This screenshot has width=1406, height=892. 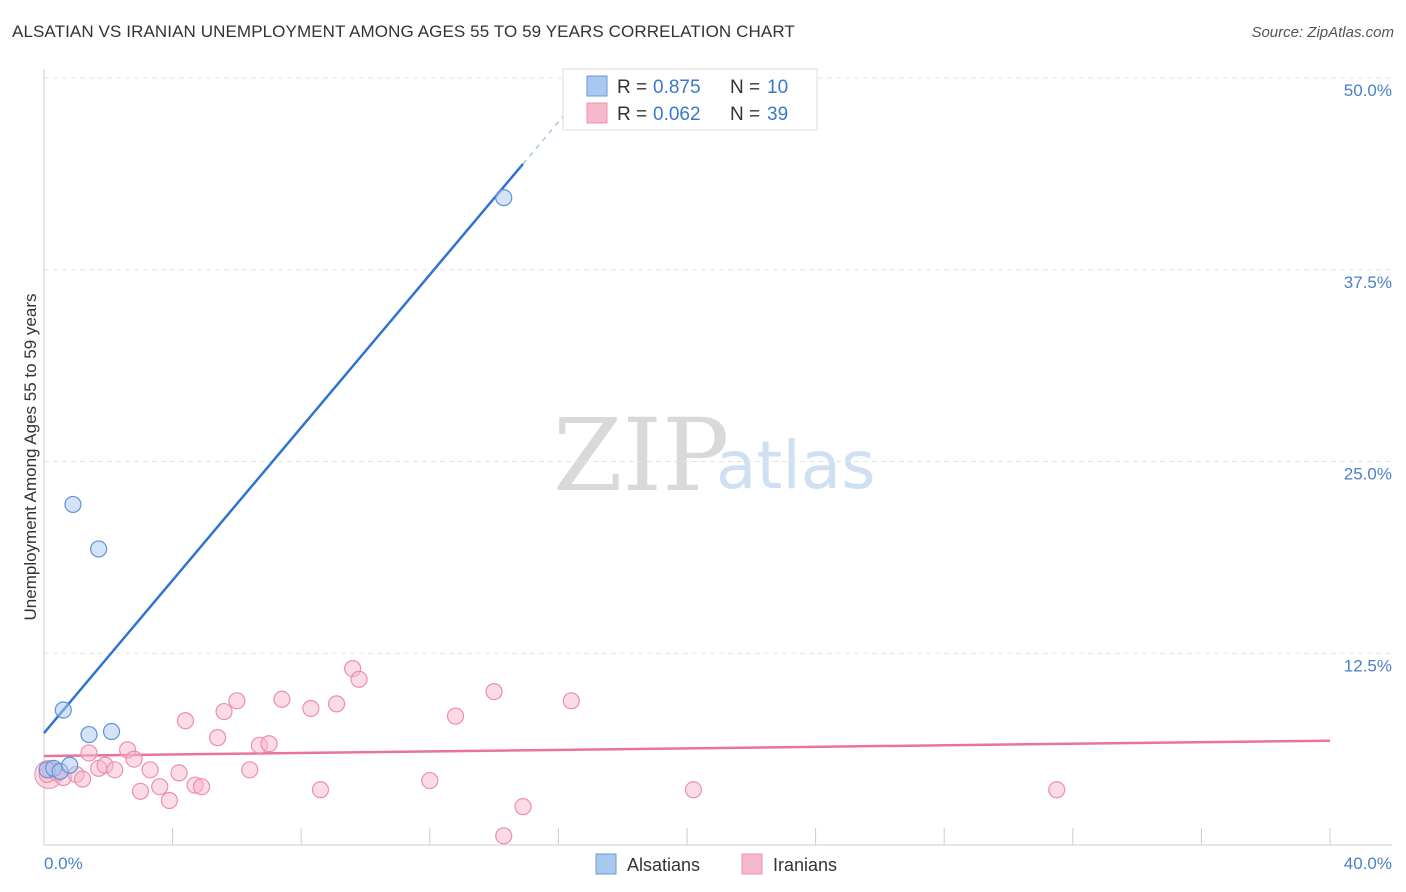 What do you see at coordinates (663, 865) in the screenshot?
I see `series-legend-label-alsatians: Alsatians` at bounding box center [663, 865].